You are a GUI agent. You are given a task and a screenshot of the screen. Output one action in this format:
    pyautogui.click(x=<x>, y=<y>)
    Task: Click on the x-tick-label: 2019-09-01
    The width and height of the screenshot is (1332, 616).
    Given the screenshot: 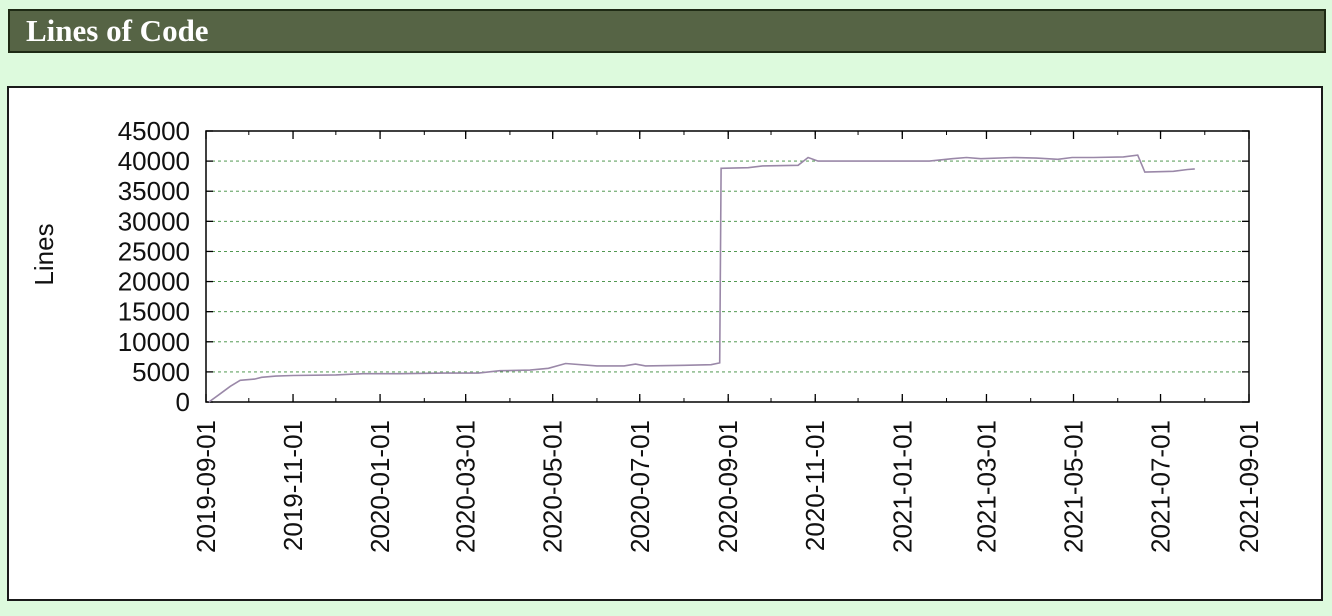 What is the action you would take?
    pyautogui.click(x=206, y=486)
    